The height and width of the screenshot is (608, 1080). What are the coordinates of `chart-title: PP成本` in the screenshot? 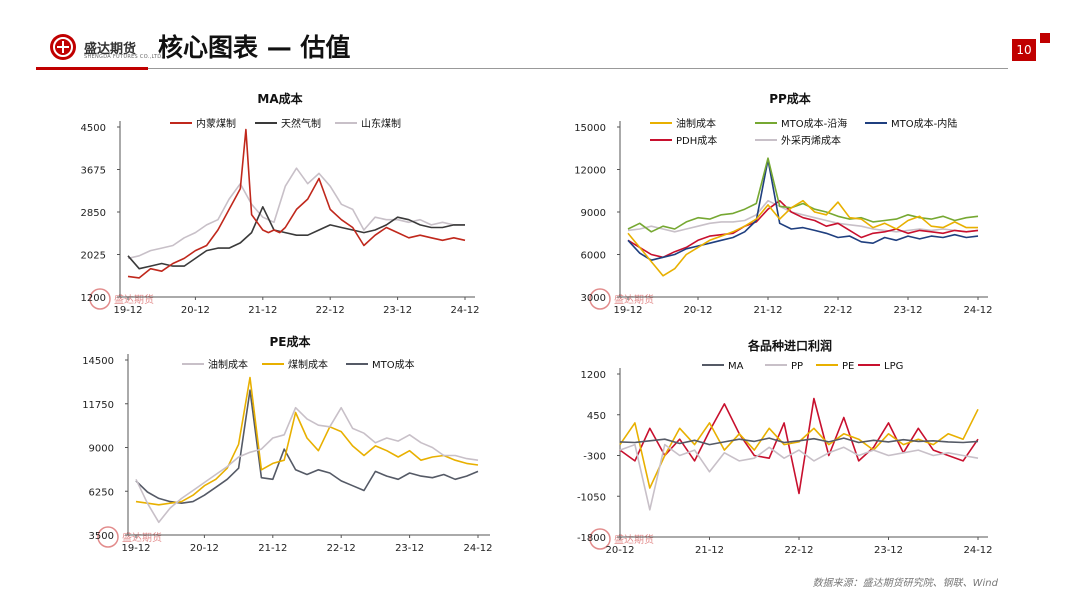 It's located at (790, 98).